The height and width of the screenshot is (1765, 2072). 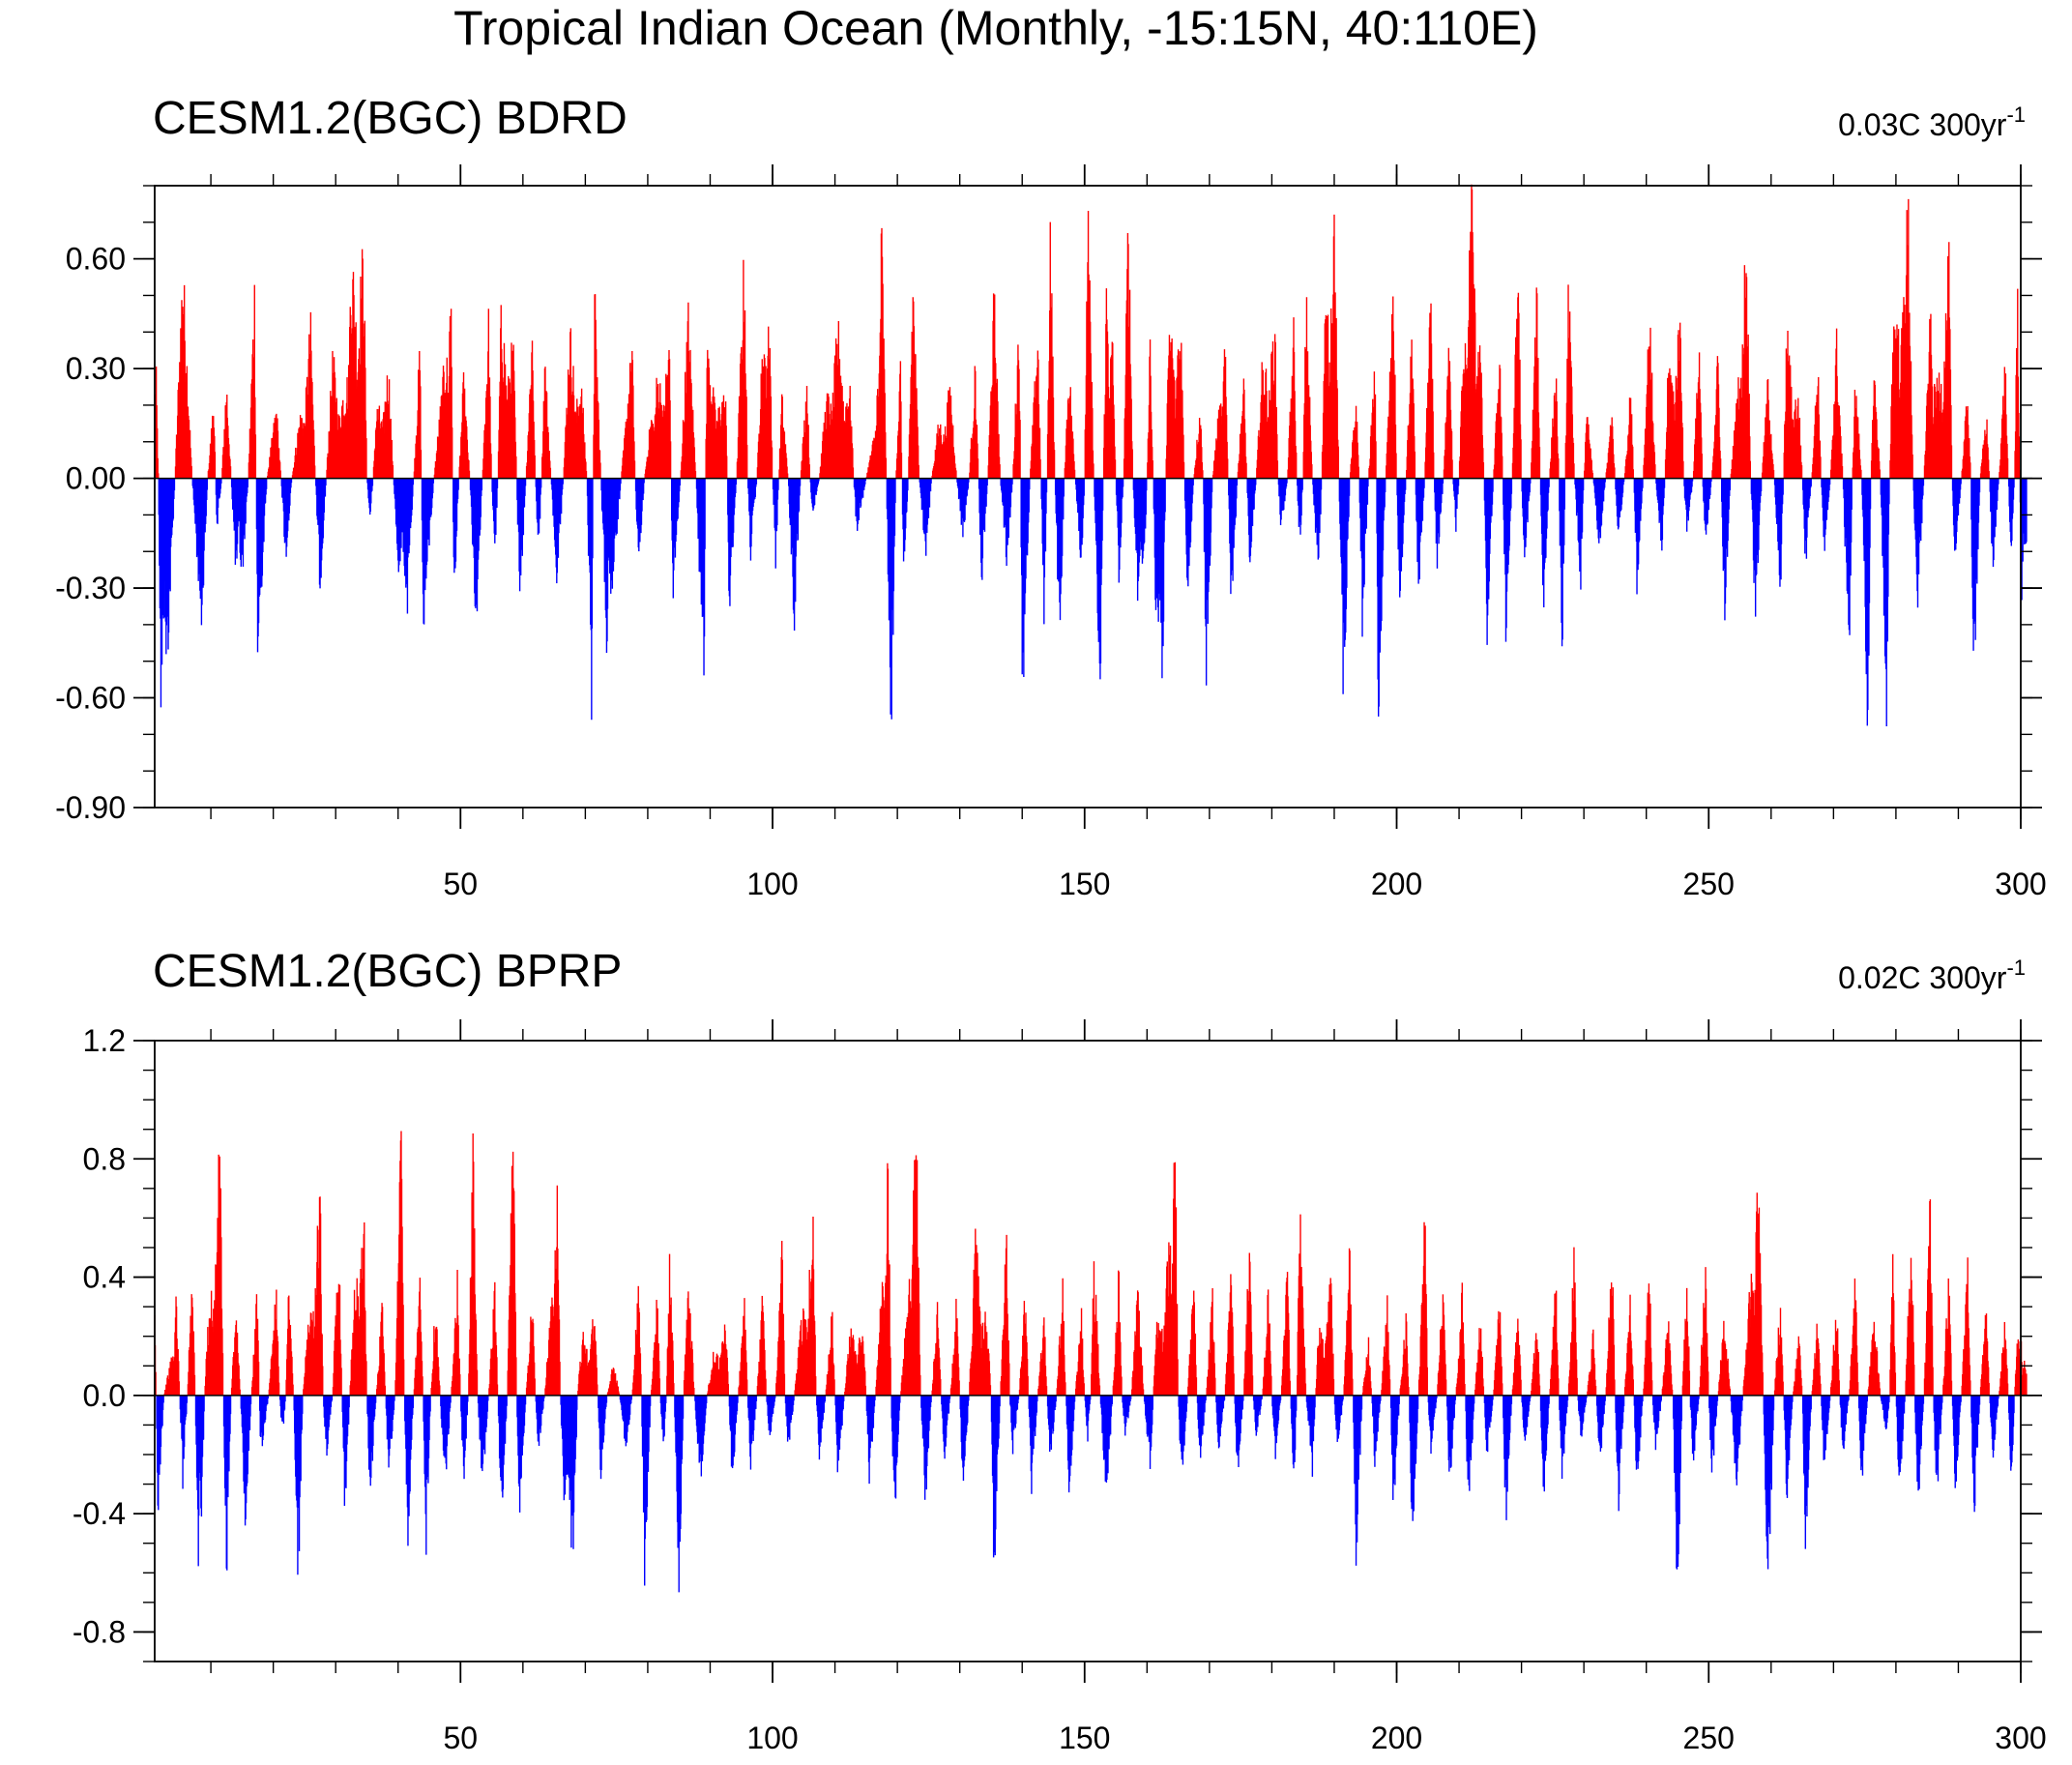 What do you see at coordinates (96, 259) in the screenshot?
I see `y-tick-label: 0.60` at bounding box center [96, 259].